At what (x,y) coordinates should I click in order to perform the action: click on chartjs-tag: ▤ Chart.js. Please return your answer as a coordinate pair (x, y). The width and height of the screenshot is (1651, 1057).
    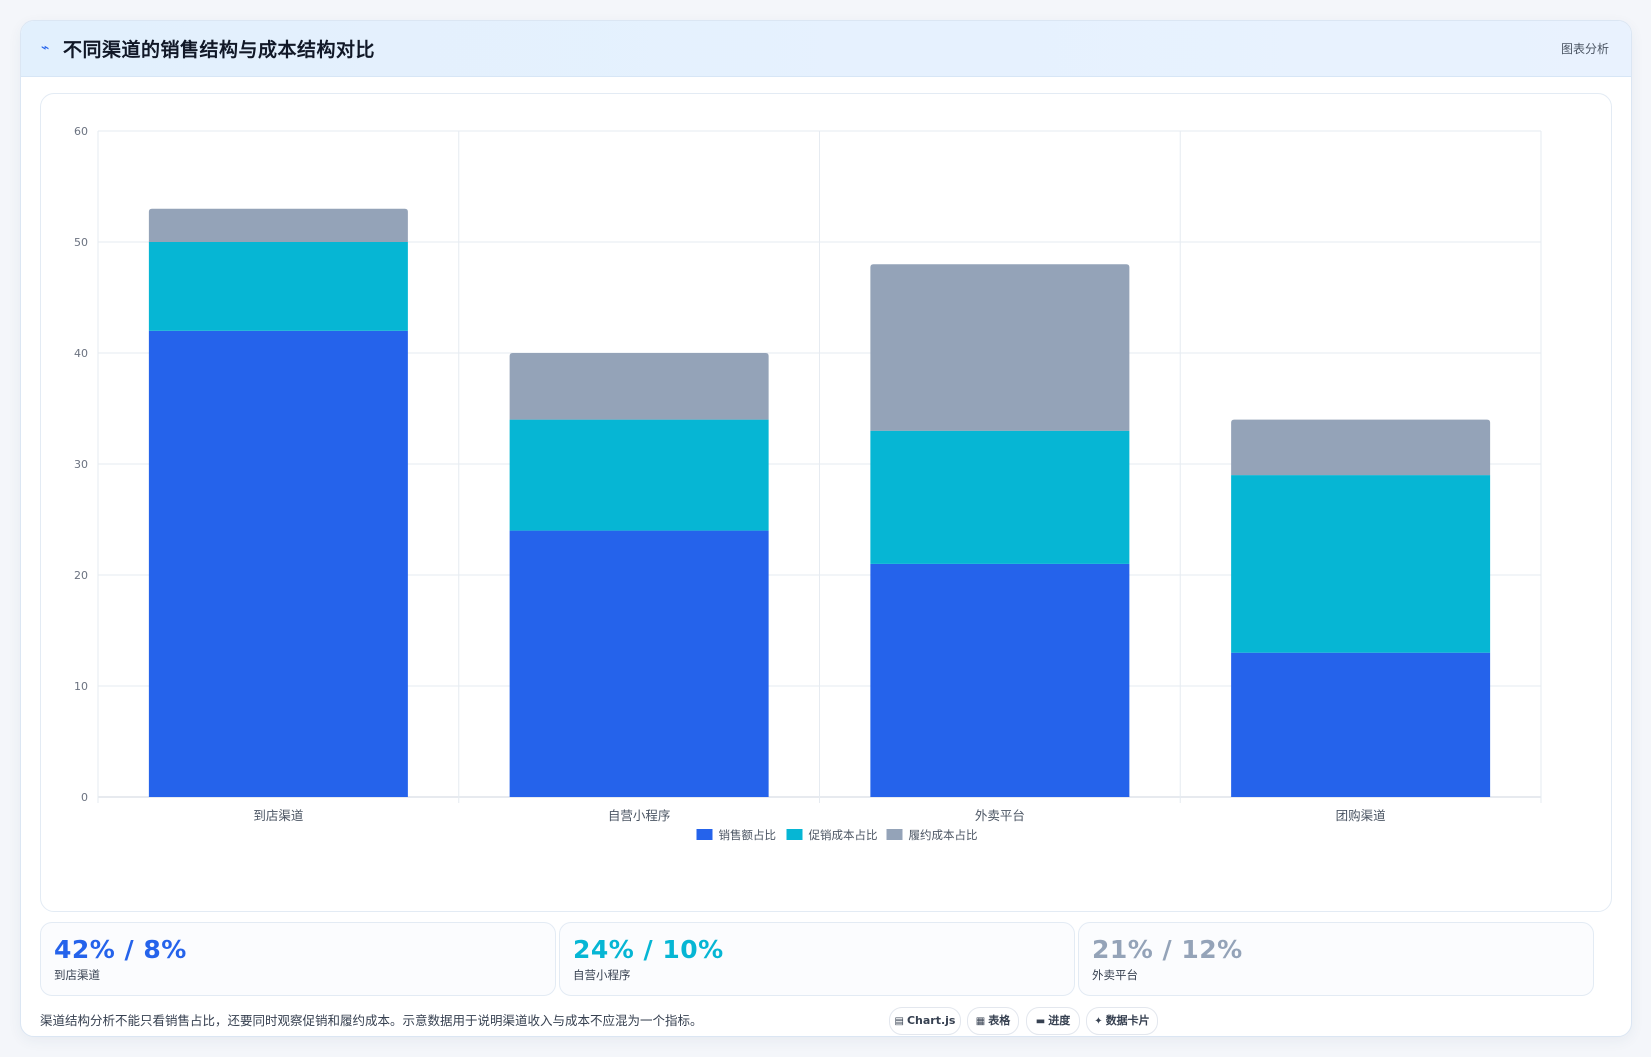
    Looking at the image, I should click on (925, 1021).